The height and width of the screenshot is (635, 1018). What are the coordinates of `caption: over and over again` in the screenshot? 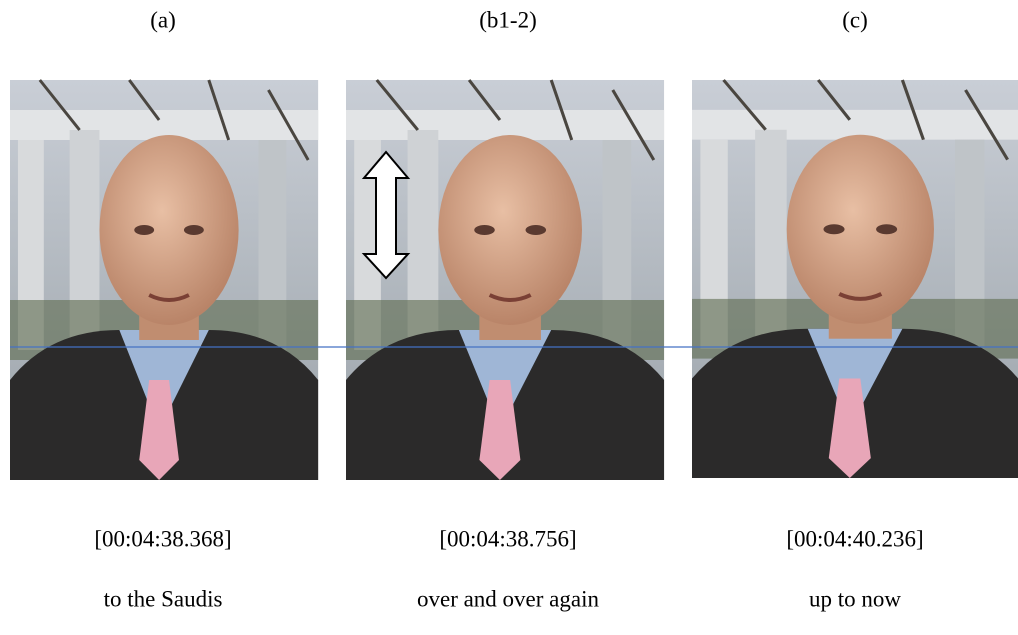 It's located at (508, 598).